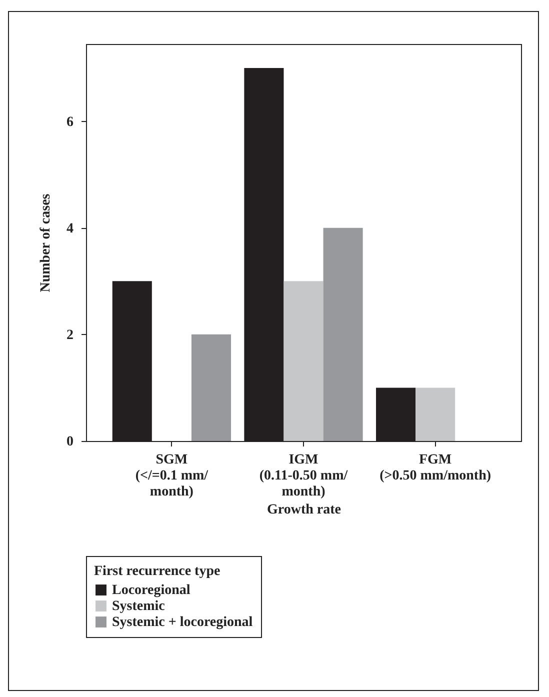 The image size is (549, 697). What do you see at coordinates (70, 228) in the screenshot?
I see `y-tick-label: 4` at bounding box center [70, 228].